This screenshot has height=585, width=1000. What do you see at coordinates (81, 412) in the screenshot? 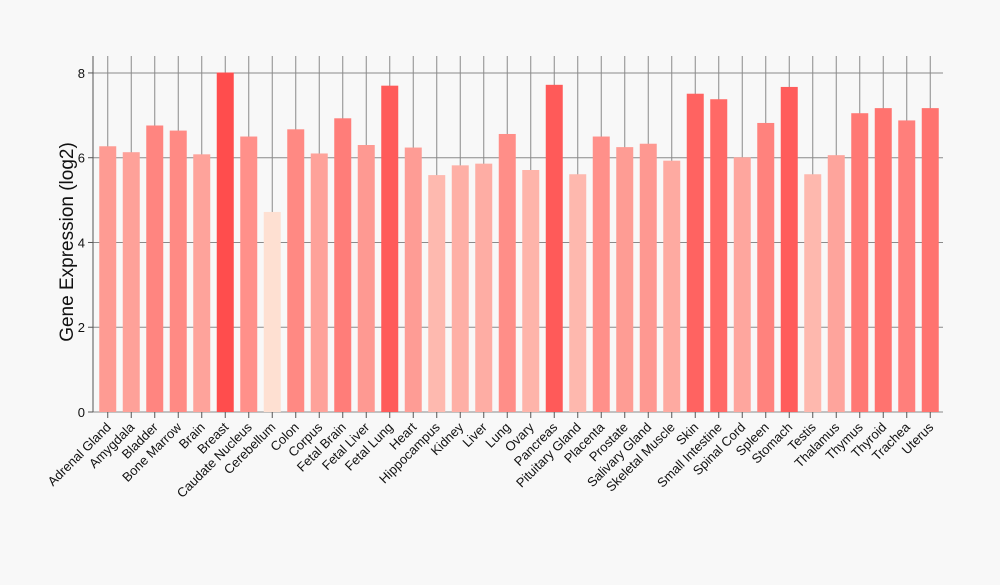
I see `y-tick-label: 0` at bounding box center [81, 412].